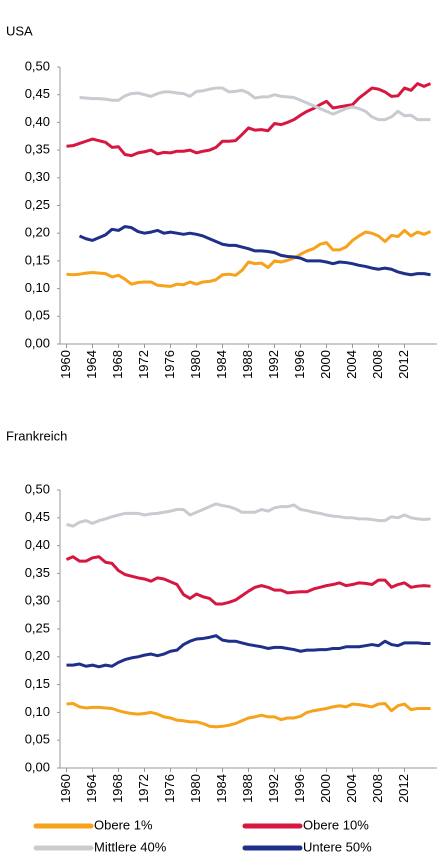 Image resolution: width=439 pixels, height=858 pixels. Describe the element at coordinates (19, 30) in the screenshot. I see `chart-title: USA` at that location.